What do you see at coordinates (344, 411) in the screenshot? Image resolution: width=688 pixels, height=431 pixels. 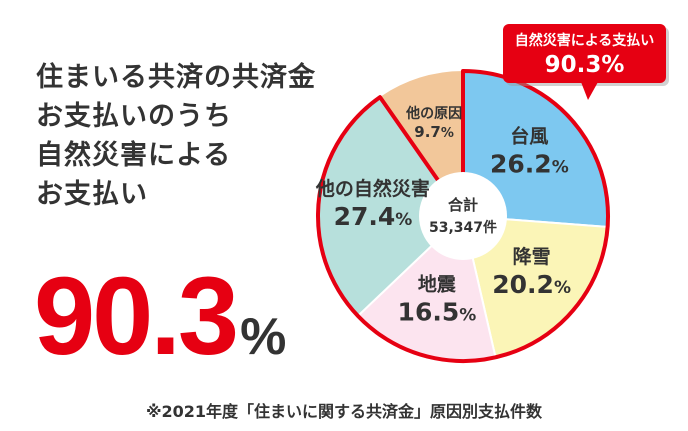 I see `footnote: ※2021年度「住まいに関する共済金」原因別支払件数` at bounding box center [344, 411].